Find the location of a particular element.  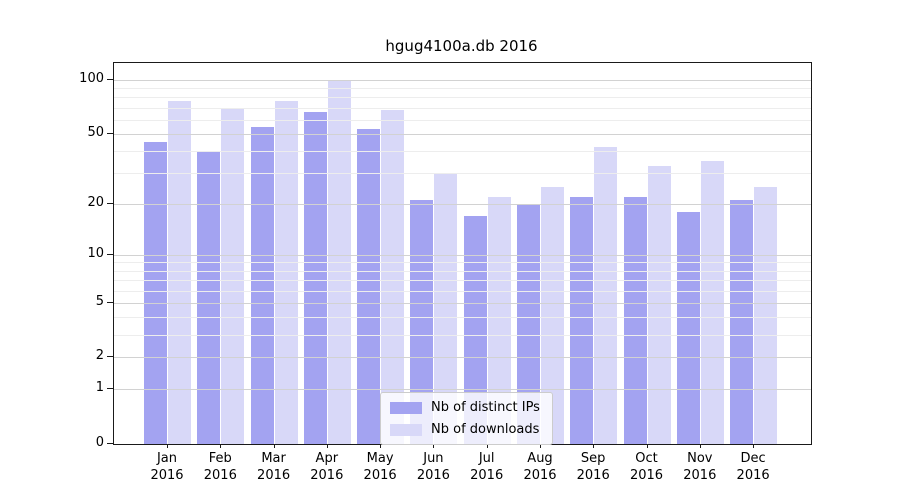

x-tick-month: Dec is located at coordinates (753, 458).